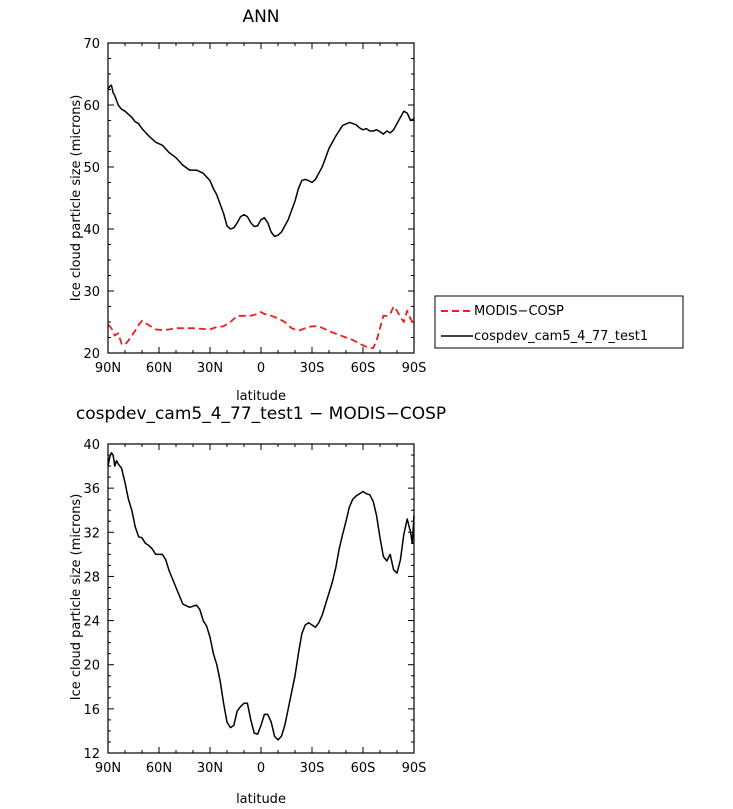  Describe the element at coordinates (261, 396) in the screenshot. I see `top-chart-x-axis-label: latitude` at that location.